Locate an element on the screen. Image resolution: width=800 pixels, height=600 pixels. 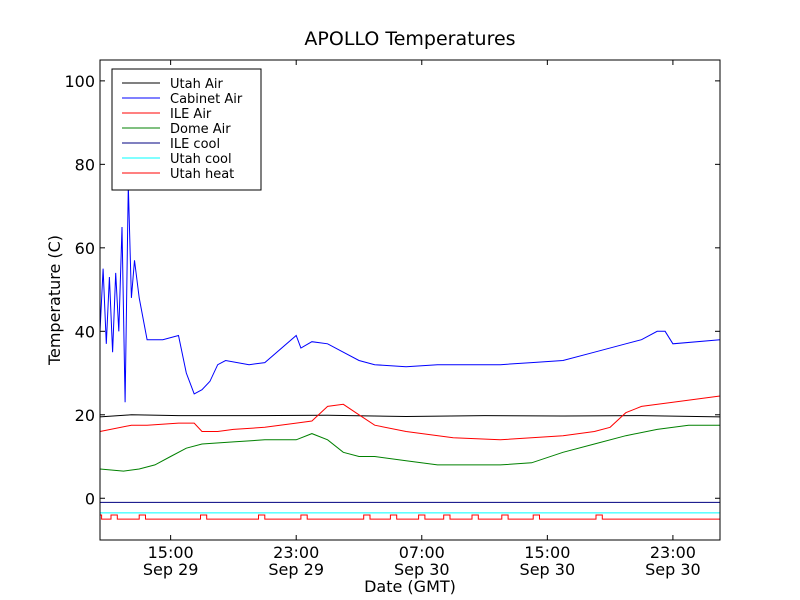
legend-label-dome-air: Dome Air is located at coordinates (200, 129).